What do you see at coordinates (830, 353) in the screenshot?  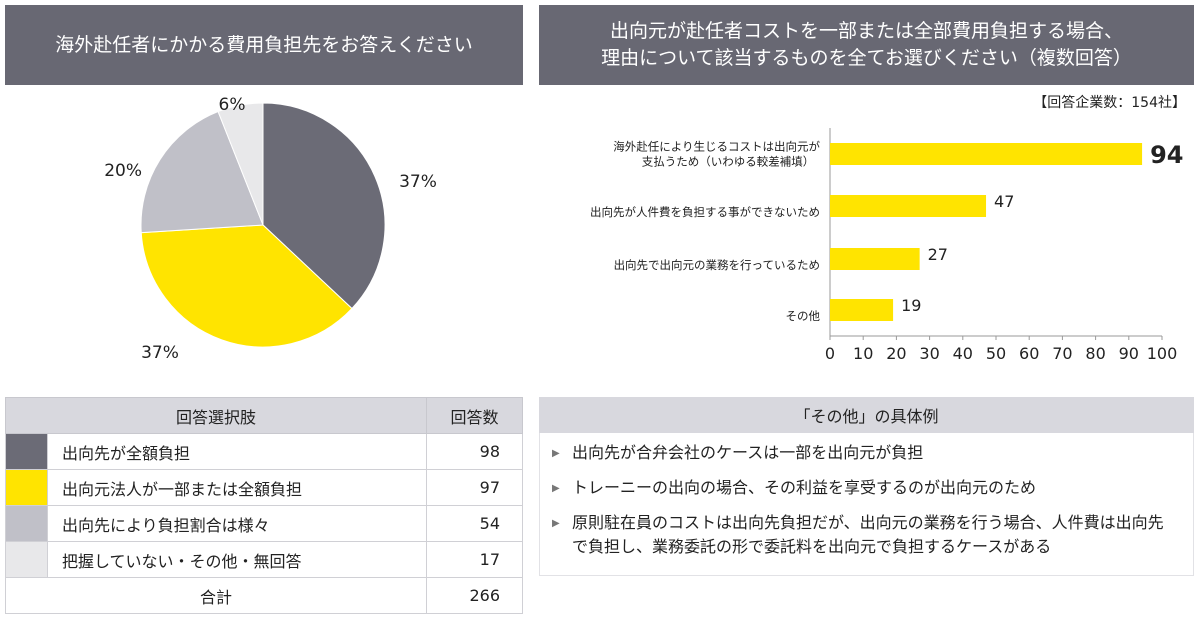 I see `x-tick-label: 0` at bounding box center [830, 353].